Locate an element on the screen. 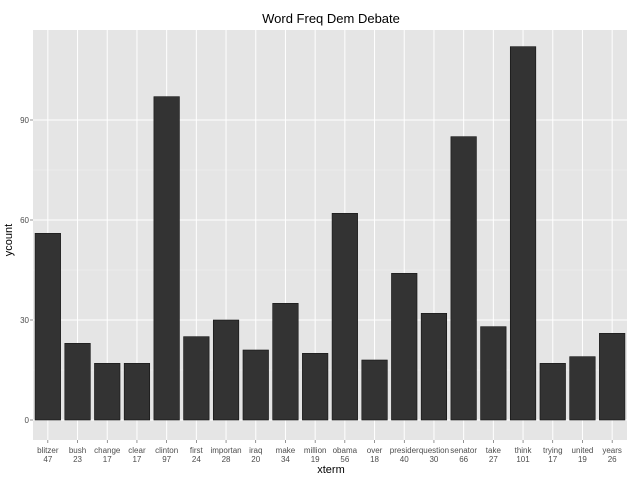 The height and width of the screenshot is (480, 640). chart-title: Word Freq Dem Debate is located at coordinates (331, 18).